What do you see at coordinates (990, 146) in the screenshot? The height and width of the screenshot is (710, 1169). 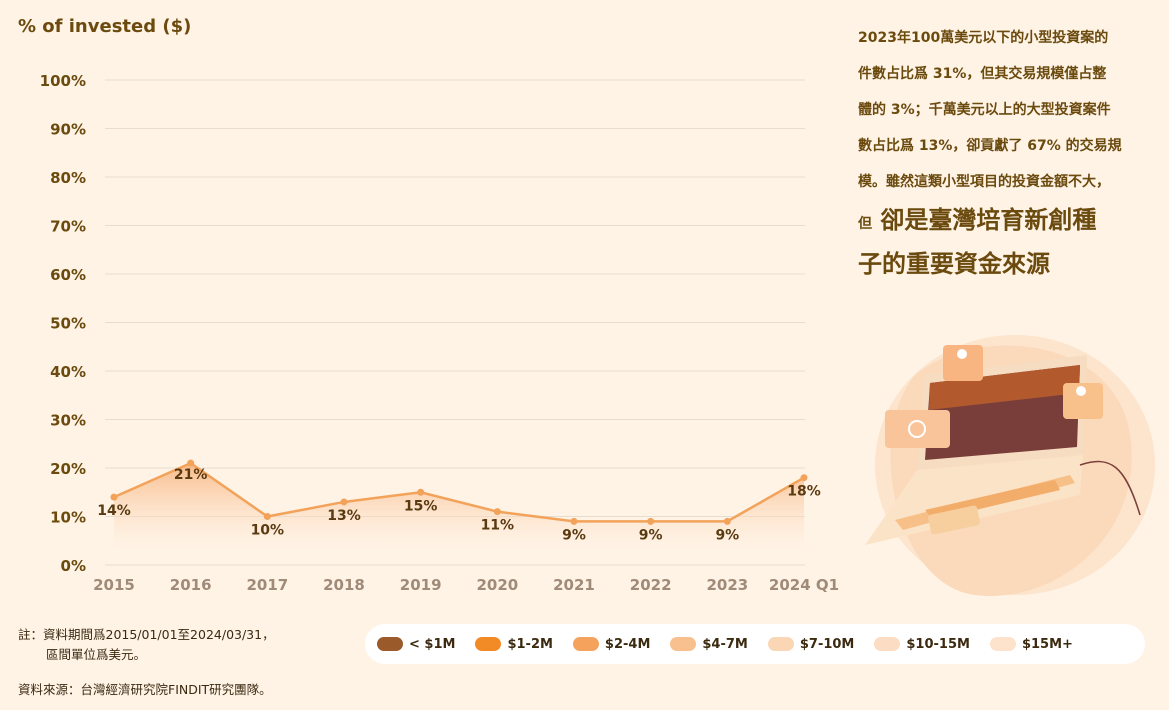 I see `side-line-4: 數占比爲 13%，卻貢獻了 67% 的交易規` at bounding box center [990, 146].